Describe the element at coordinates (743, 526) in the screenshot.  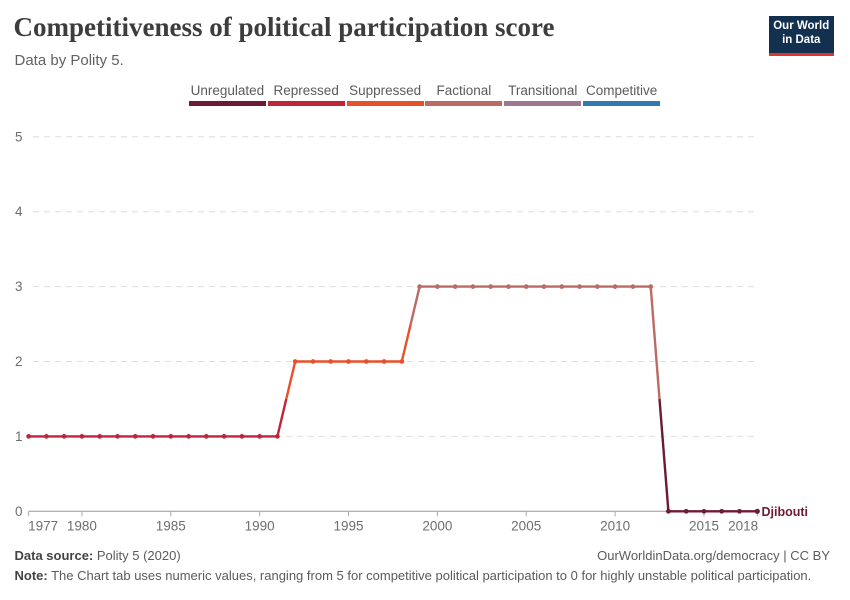
I see `svg-text: 2018` at that location.